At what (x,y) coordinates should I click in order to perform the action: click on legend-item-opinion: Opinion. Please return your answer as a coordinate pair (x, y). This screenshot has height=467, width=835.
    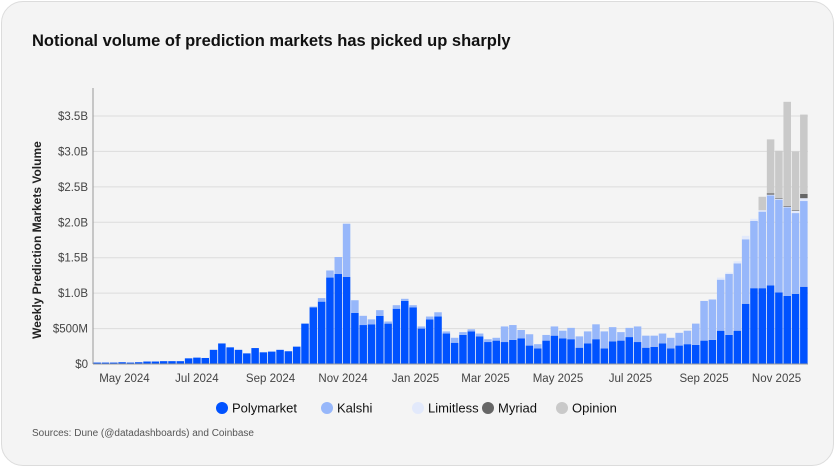
    Looking at the image, I should click on (586, 408).